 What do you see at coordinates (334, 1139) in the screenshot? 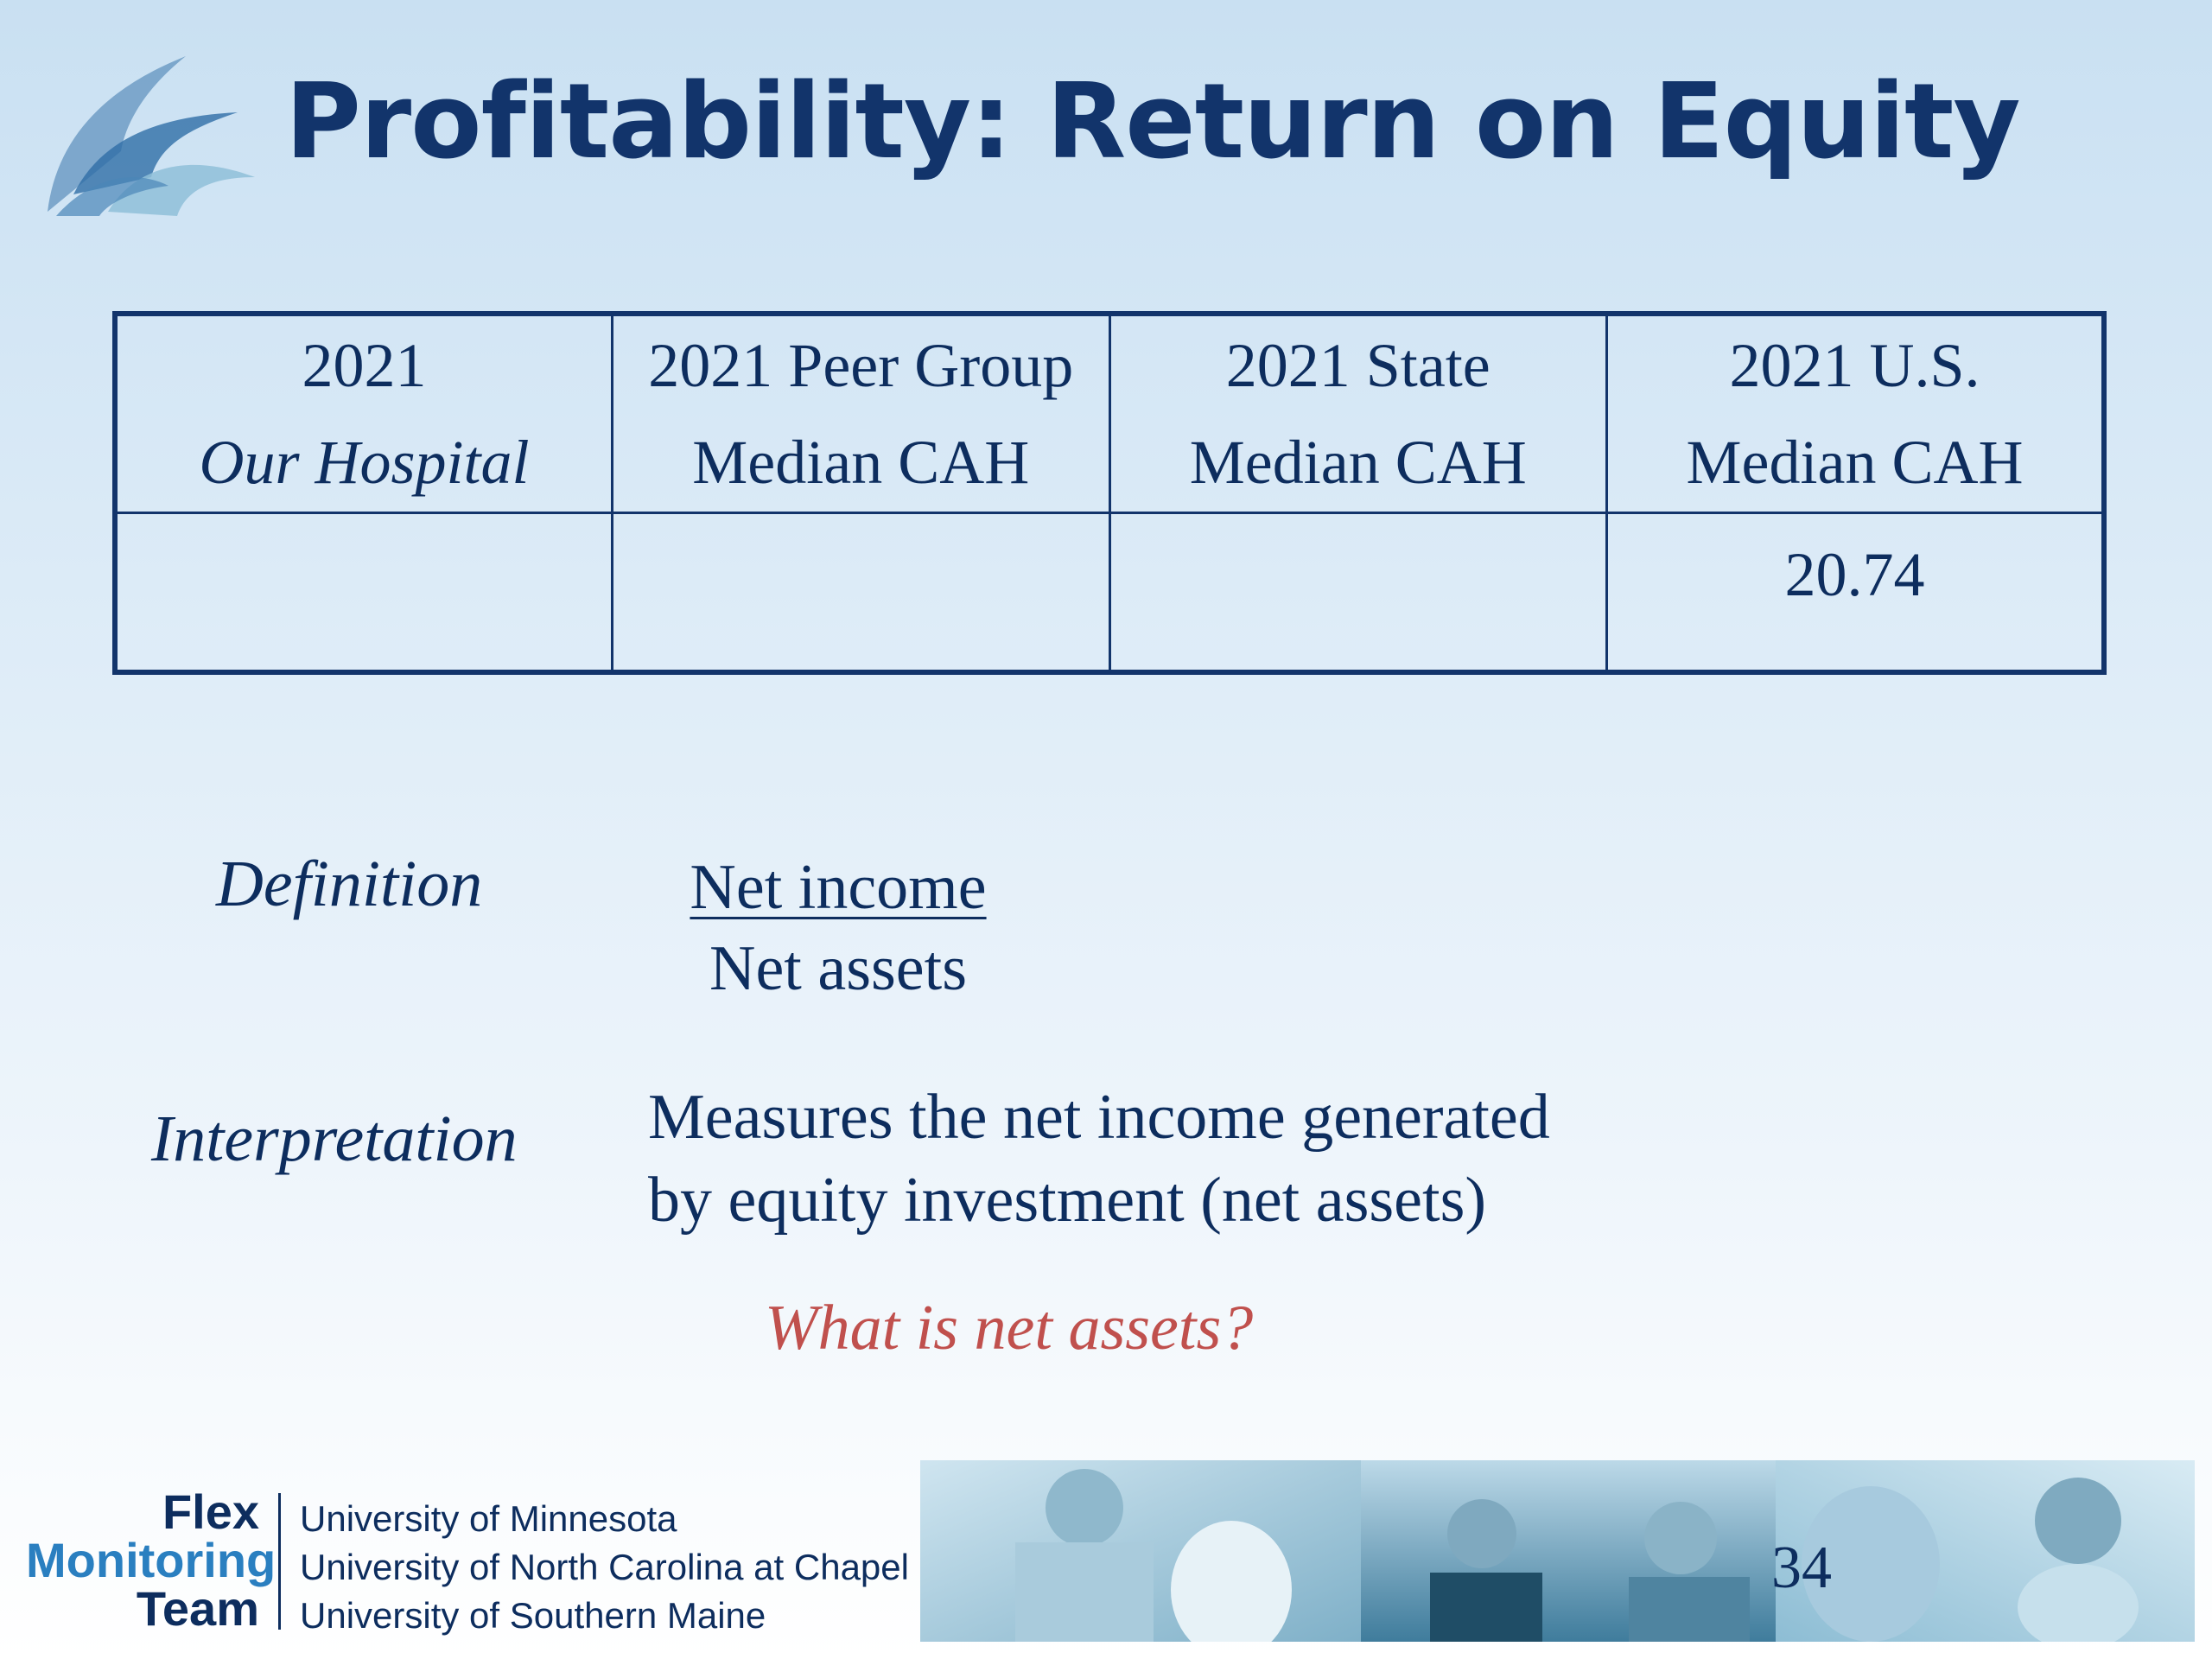
I see `interpretation-label: Interpretation` at bounding box center [334, 1139].